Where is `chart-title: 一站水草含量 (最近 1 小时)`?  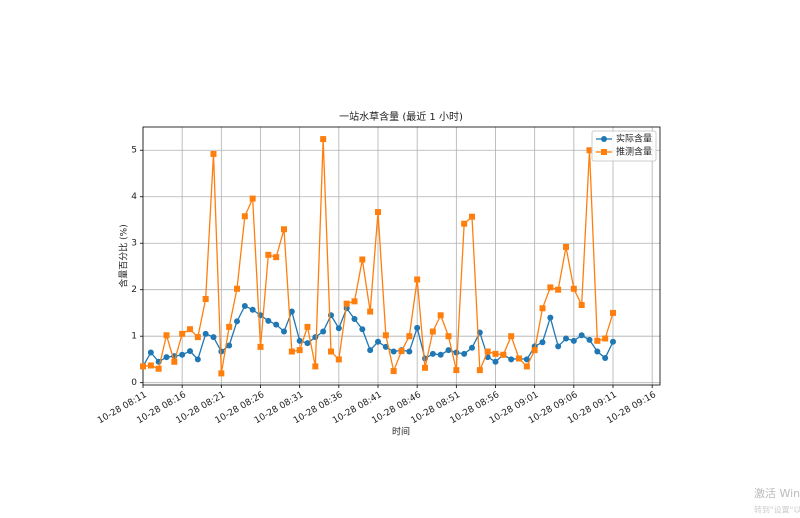
chart-title: 一站水草含量 (最近 1 小时) is located at coordinates (401, 116).